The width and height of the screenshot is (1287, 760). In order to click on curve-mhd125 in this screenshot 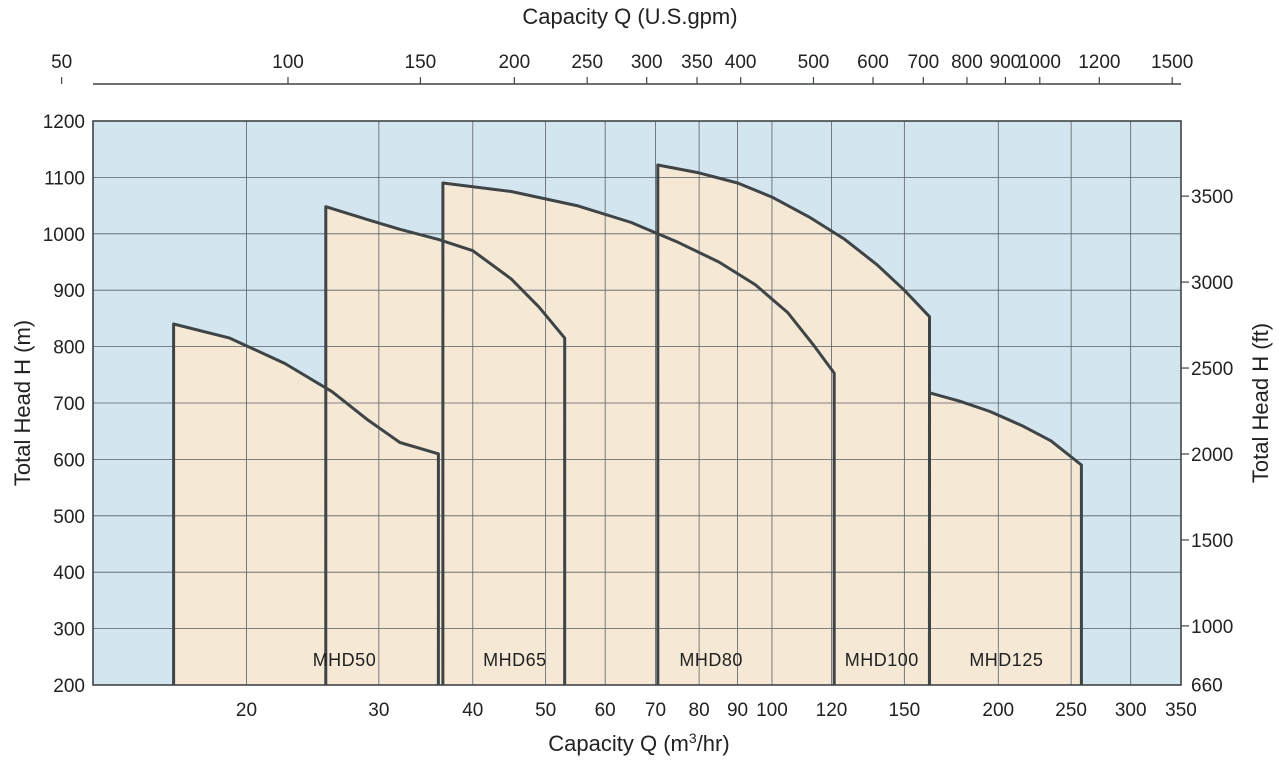, I will do `click(1005, 538)`.